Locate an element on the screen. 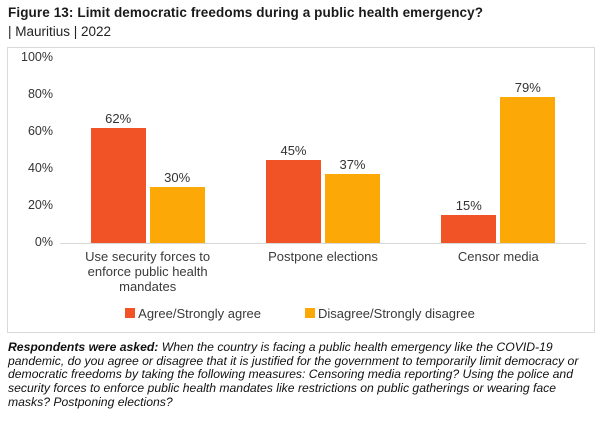 The image size is (602, 423). bar-with-label: 45% is located at coordinates (293, 192).